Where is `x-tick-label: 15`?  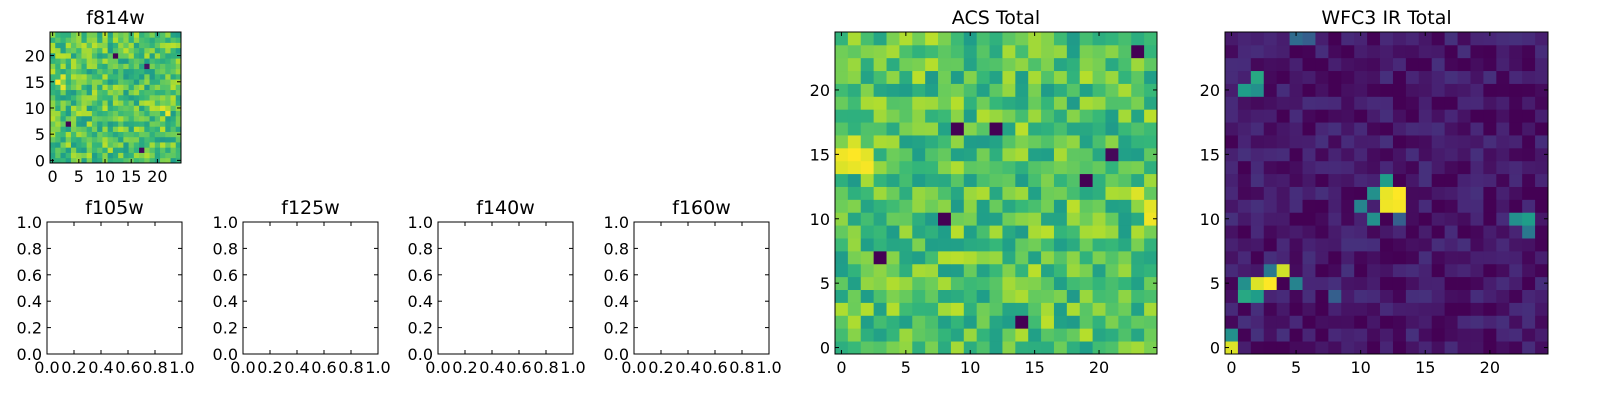
x-tick-label: 15 is located at coordinates (1425, 367).